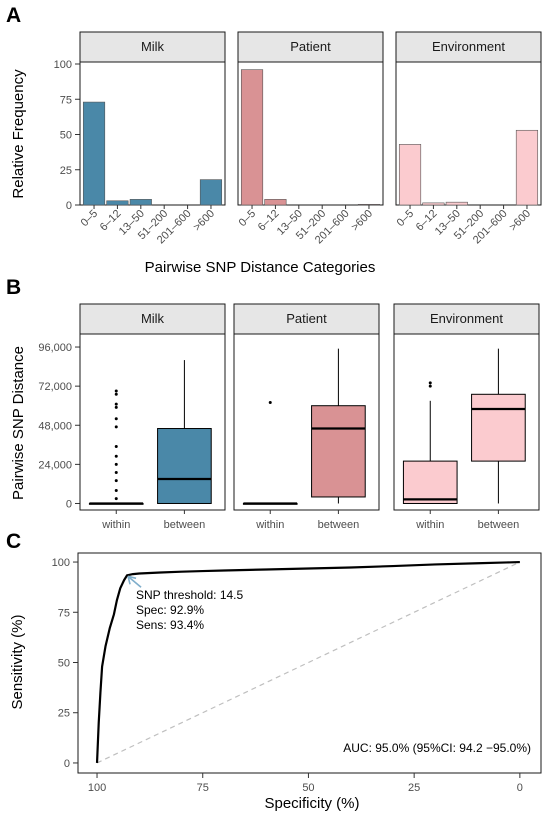 The width and height of the screenshot is (550, 818). Describe the element at coordinates (311, 803) in the screenshot. I see `panel-c-x-axis-title: Specificity (%)` at that location.